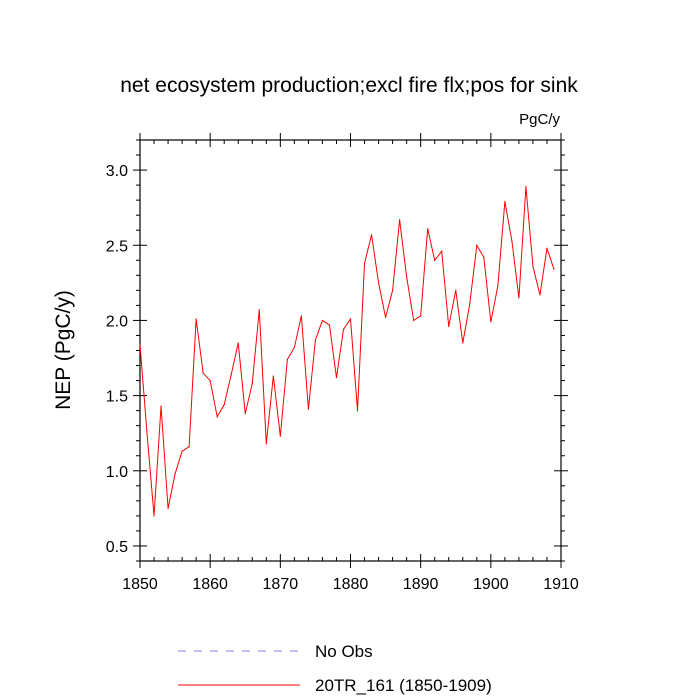 This screenshot has width=700, height=700. Describe the element at coordinates (140, 584) in the screenshot. I see `x-tick-label: 1850` at that location.